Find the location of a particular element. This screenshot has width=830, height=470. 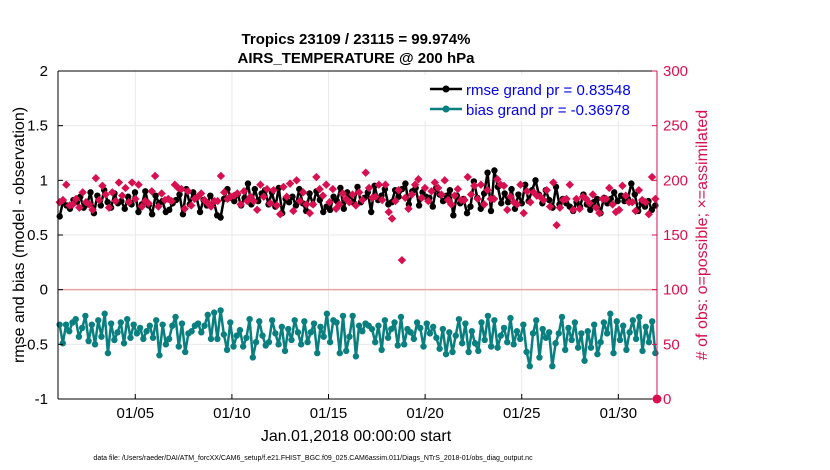

y-right-tick-label: 300 is located at coordinates (675, 71).